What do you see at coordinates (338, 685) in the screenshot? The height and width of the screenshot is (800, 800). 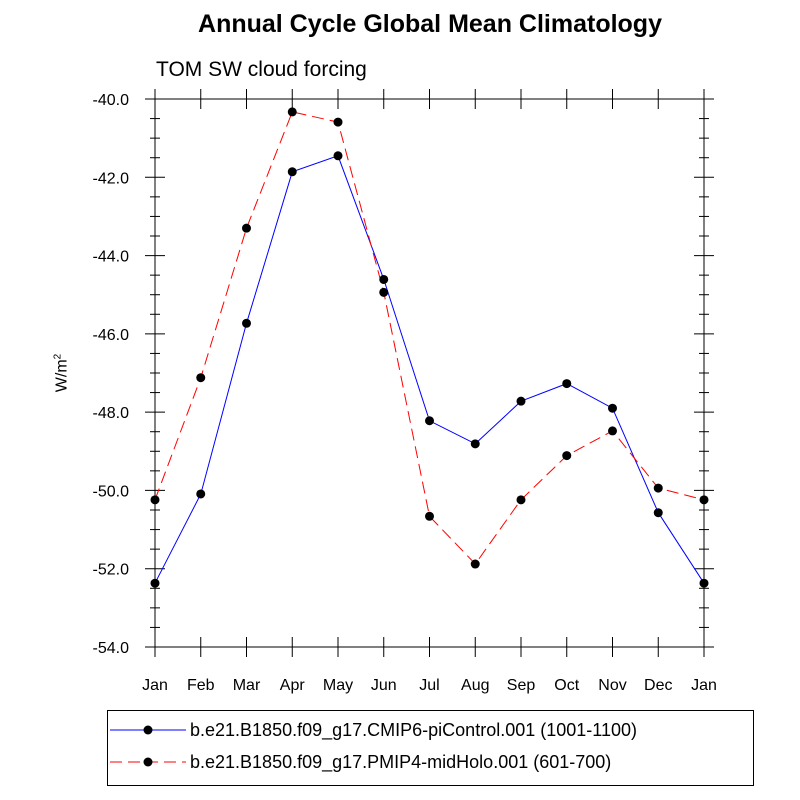 I see `x-tick-label: May` at bounding box center [338, 685].